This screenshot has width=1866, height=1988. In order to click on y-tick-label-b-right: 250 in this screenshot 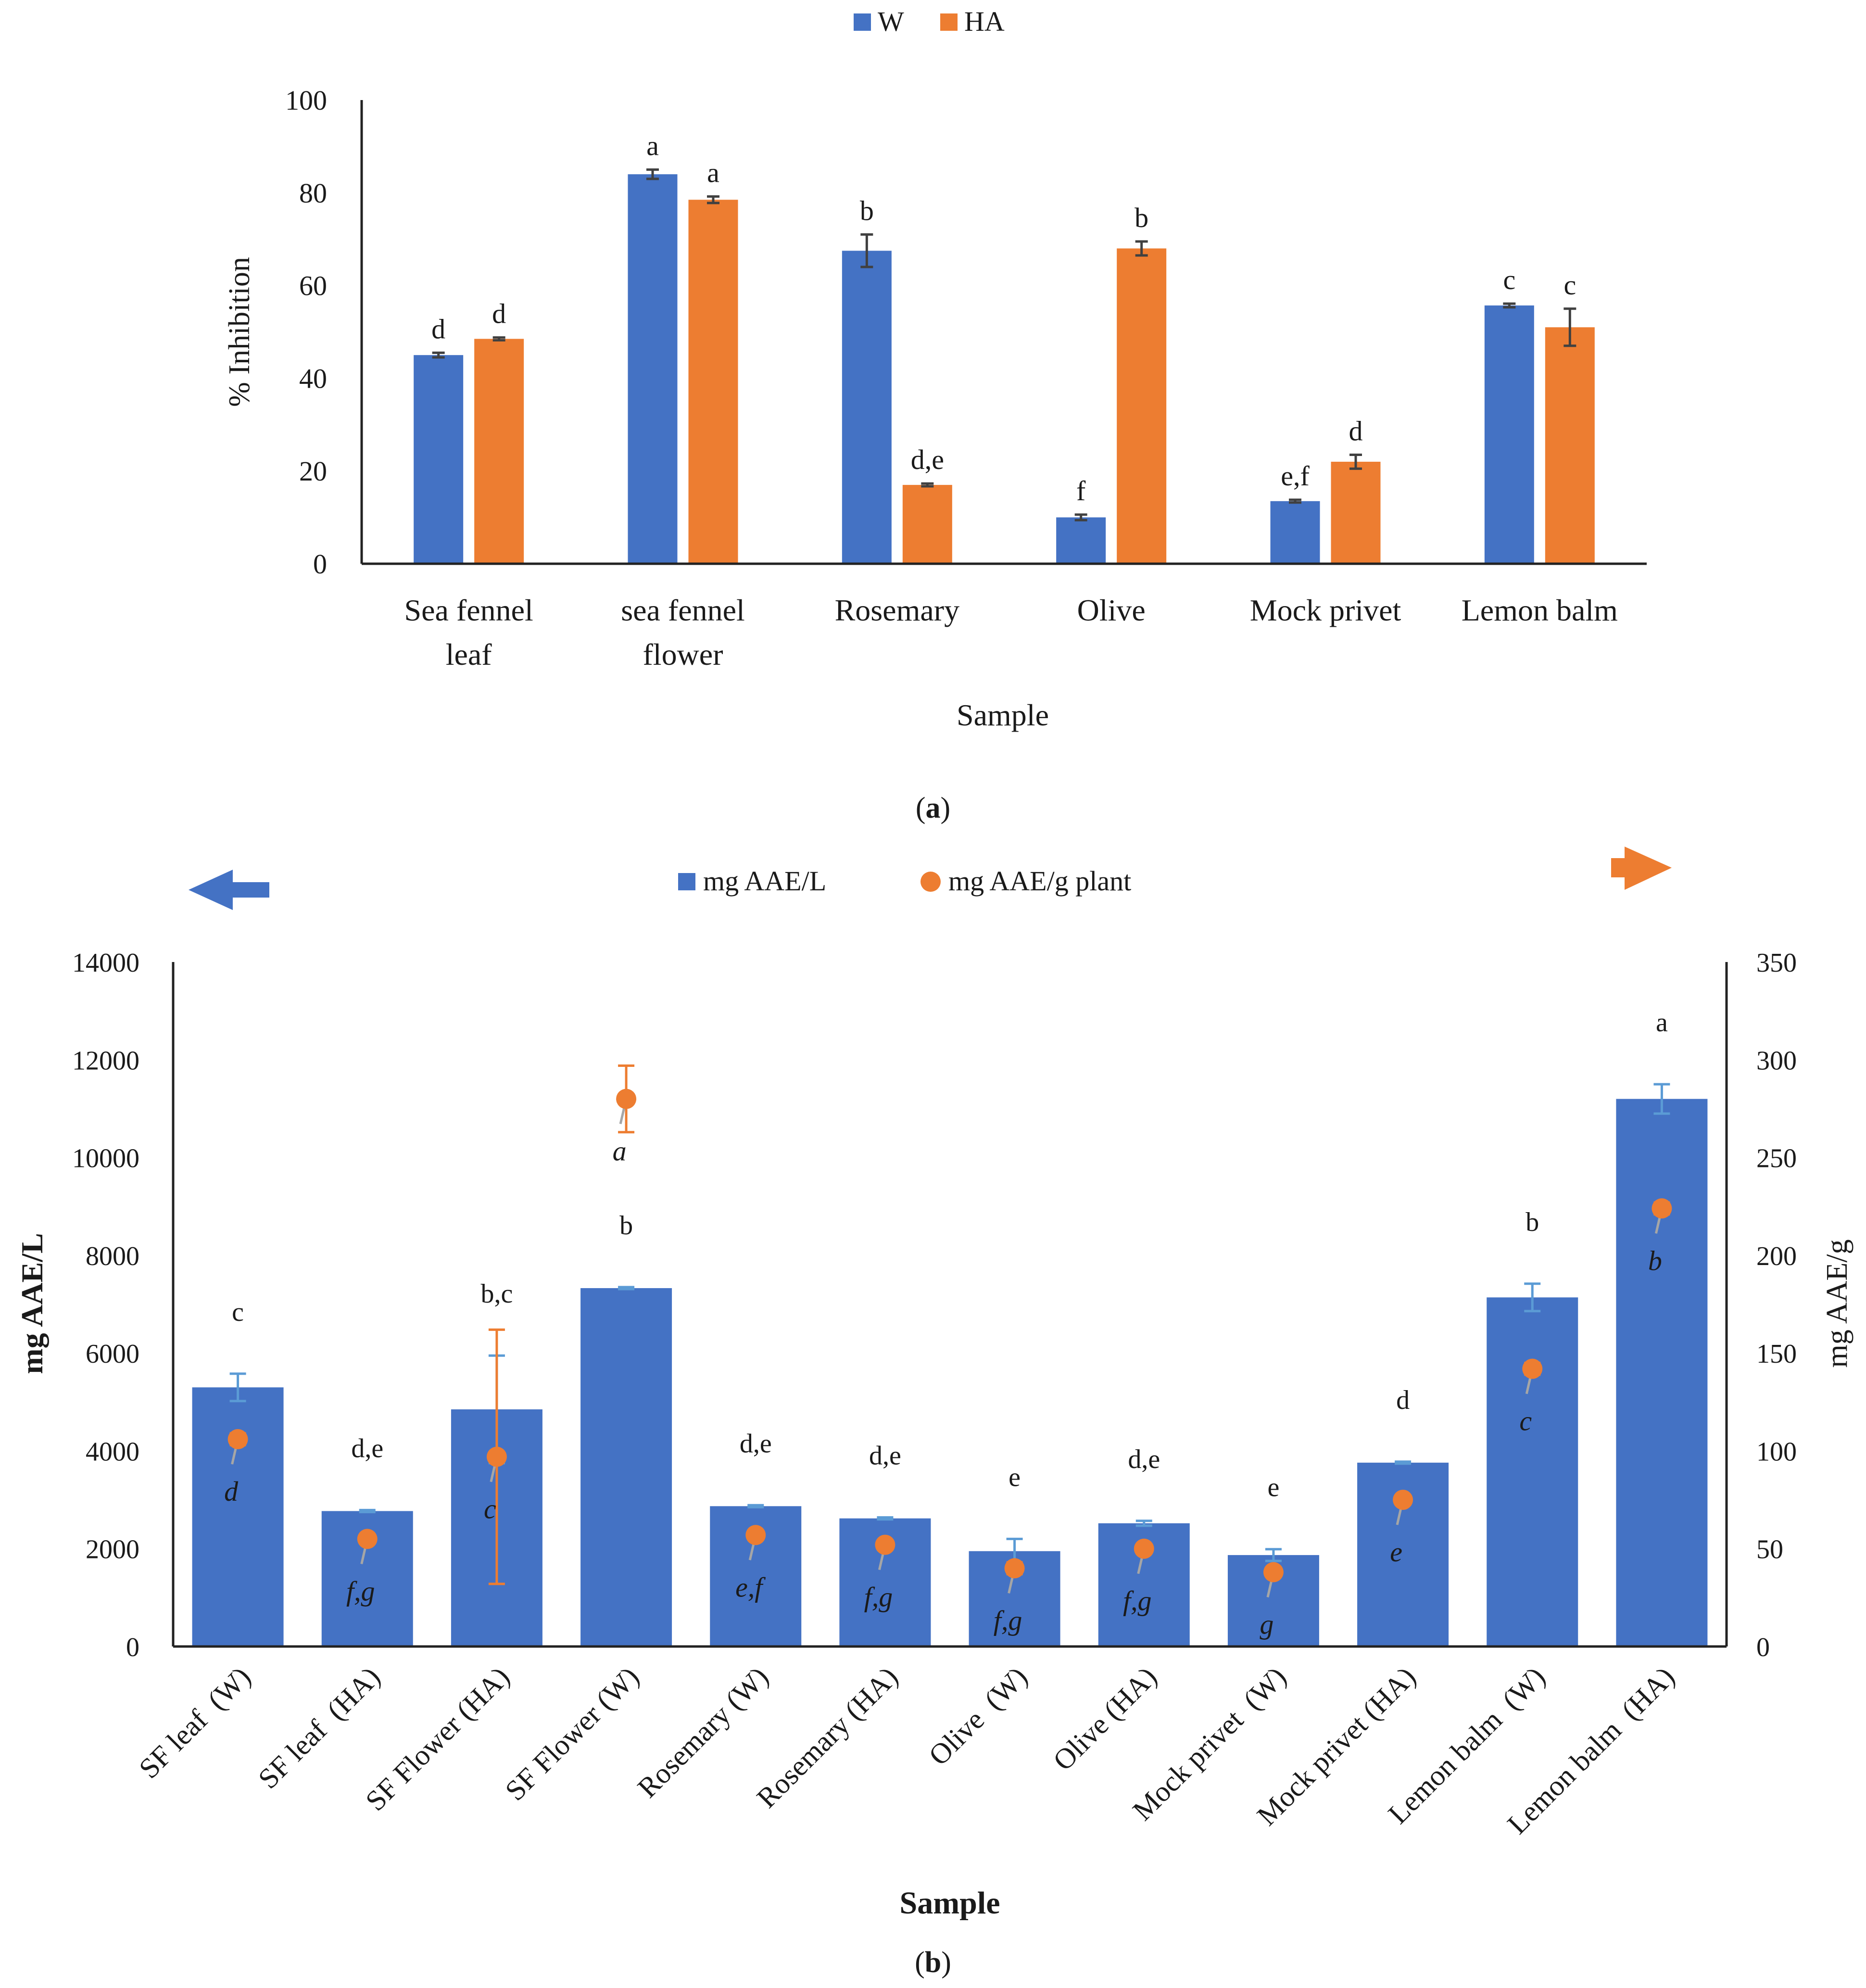, I will do `click(1776, 1159)`.